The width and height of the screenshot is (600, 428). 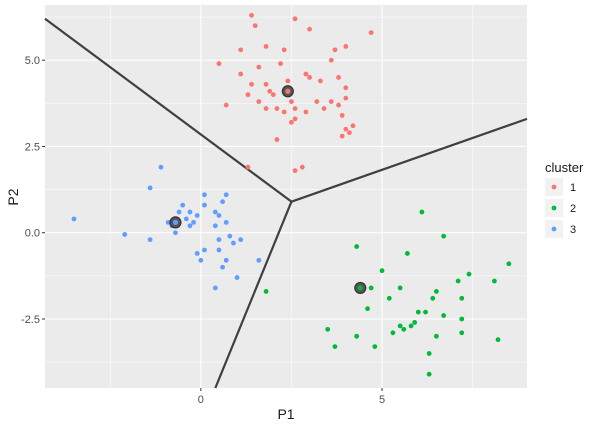 I want to click on y-tick-label: 0.0, so click(x=32, y=234).